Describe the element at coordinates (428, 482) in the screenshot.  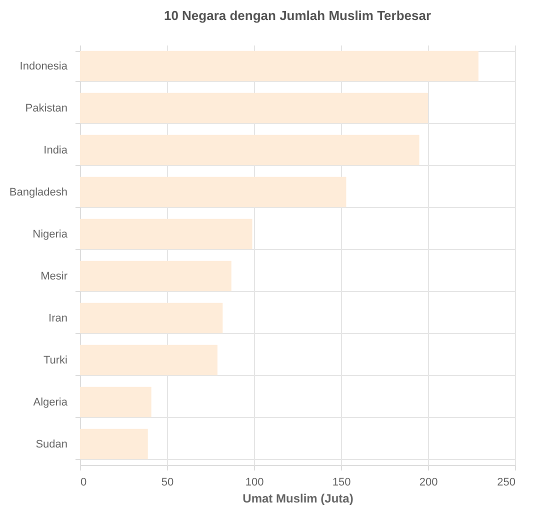
I see `x-tick-label: 200` at that location.